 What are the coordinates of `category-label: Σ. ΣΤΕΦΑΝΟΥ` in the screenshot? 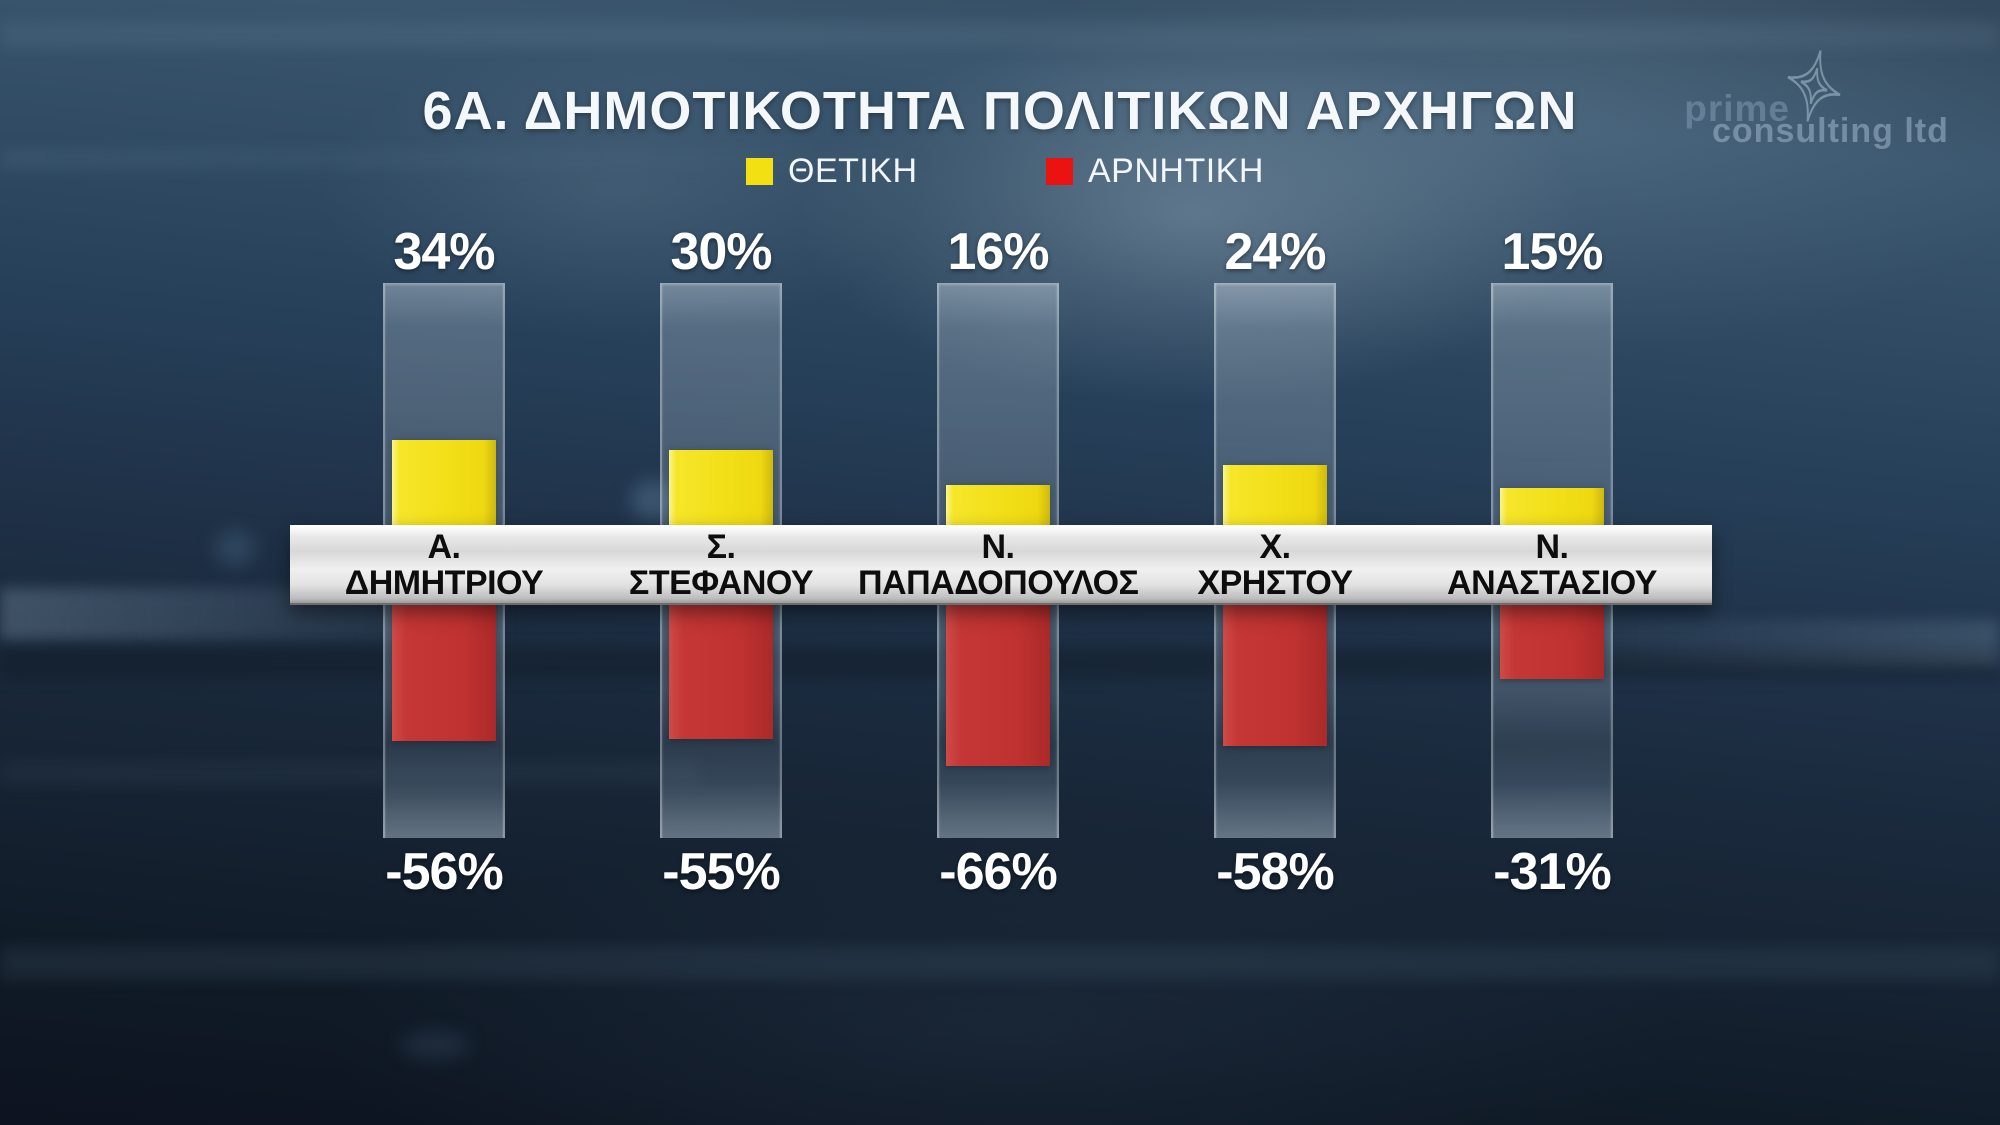 It's located at (721, 565).